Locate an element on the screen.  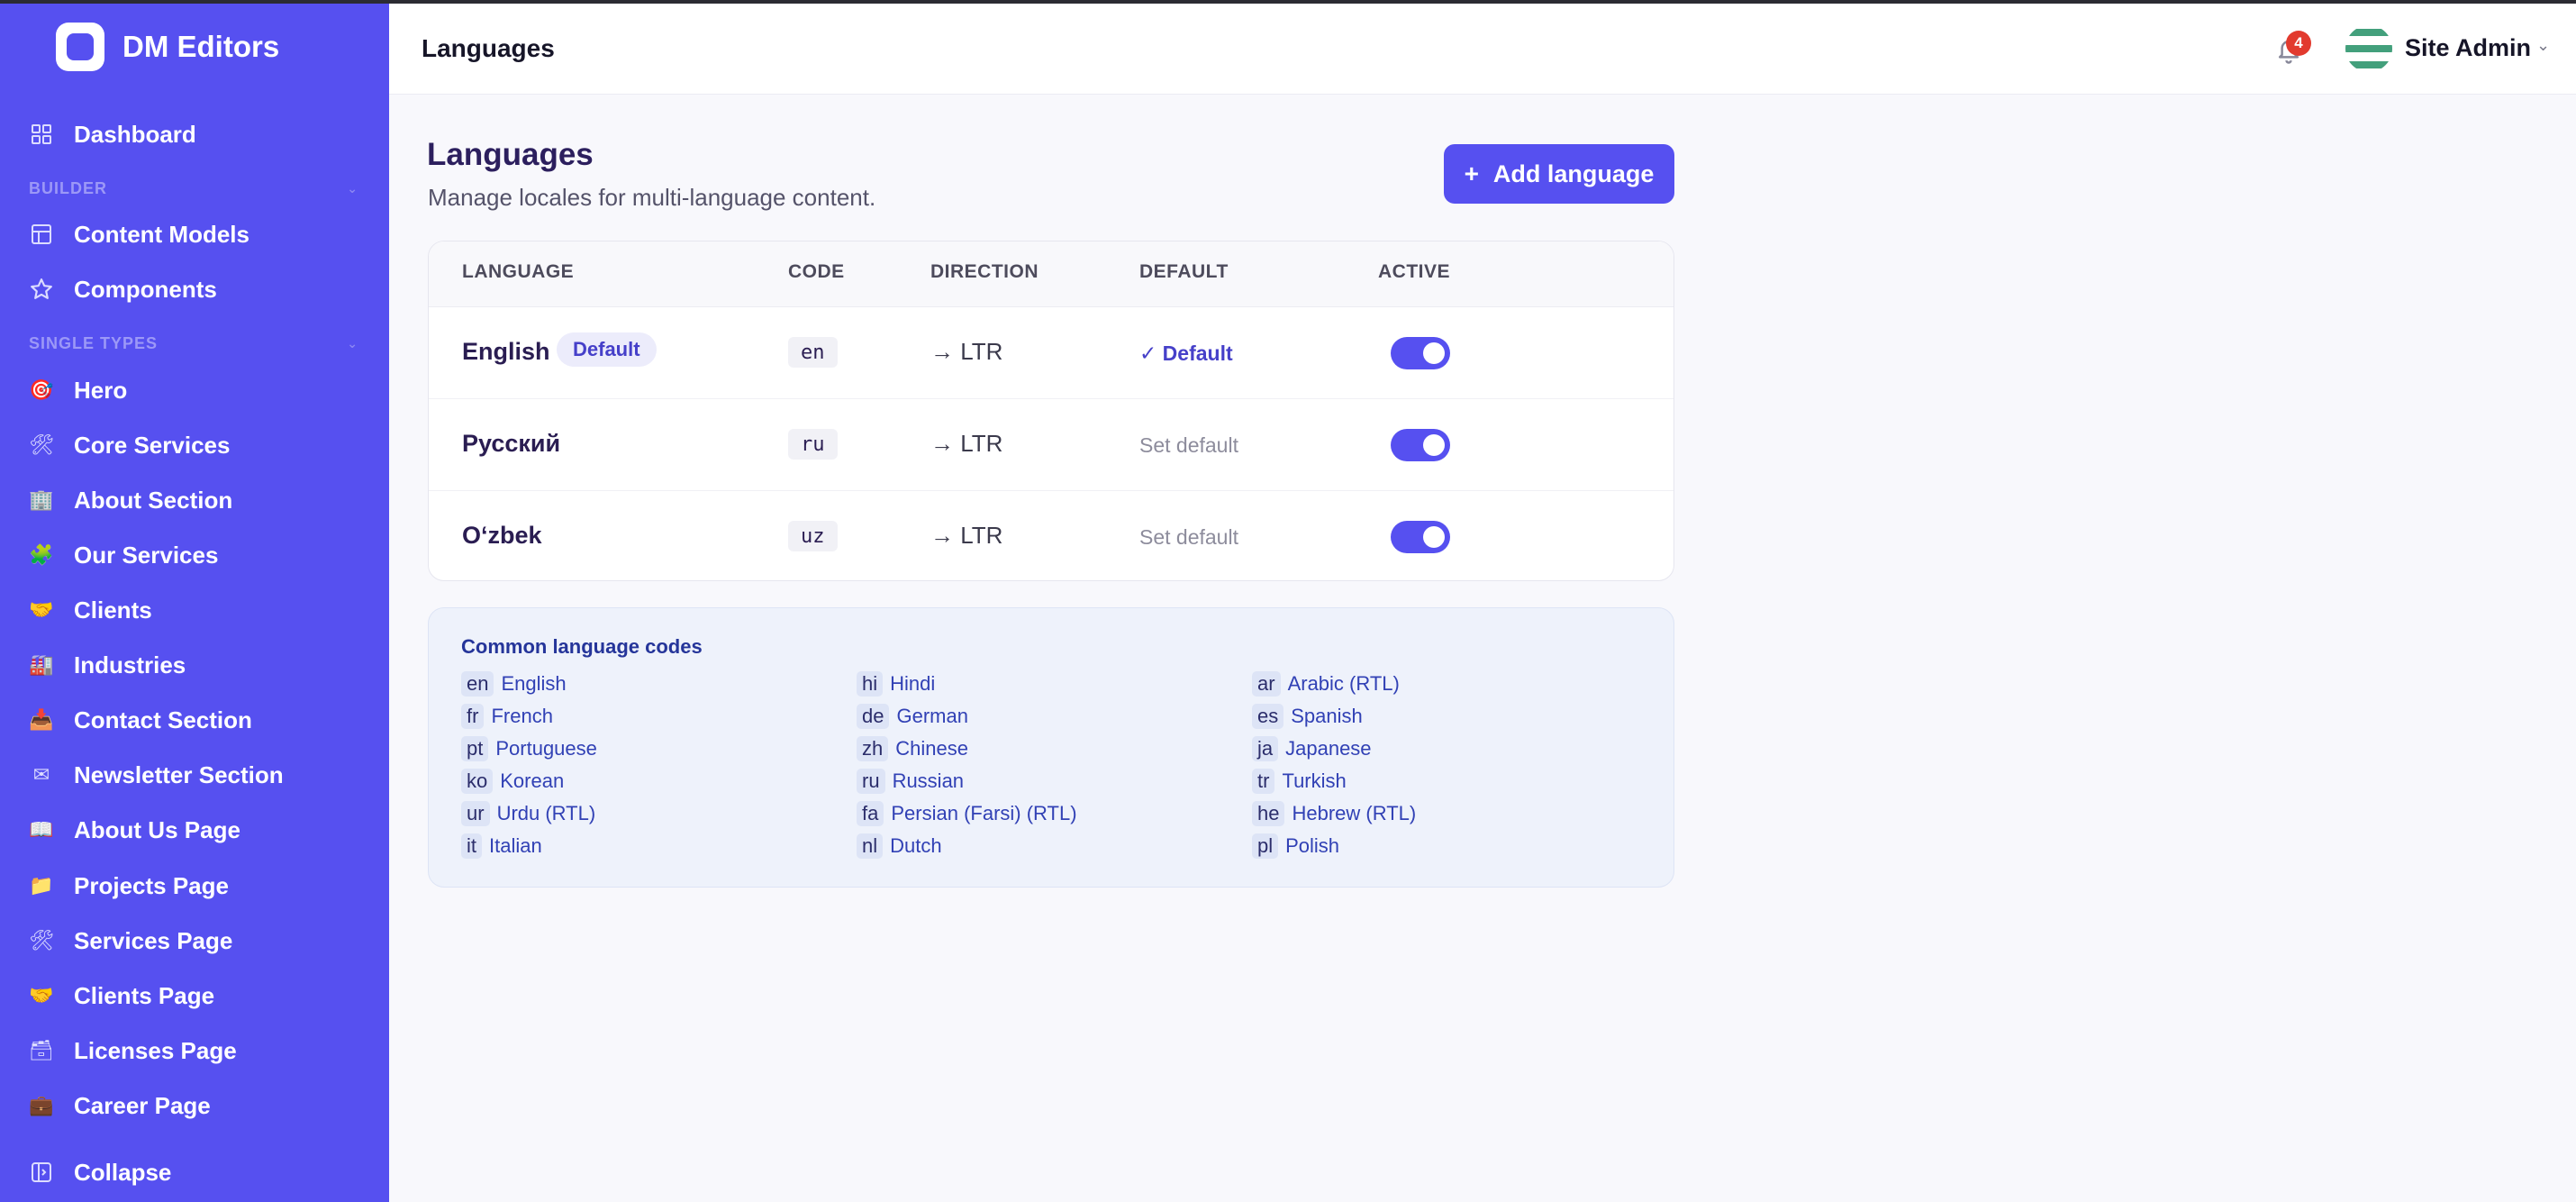
sidebar-item-label: Dashboard is located at coordinates (135, 134).